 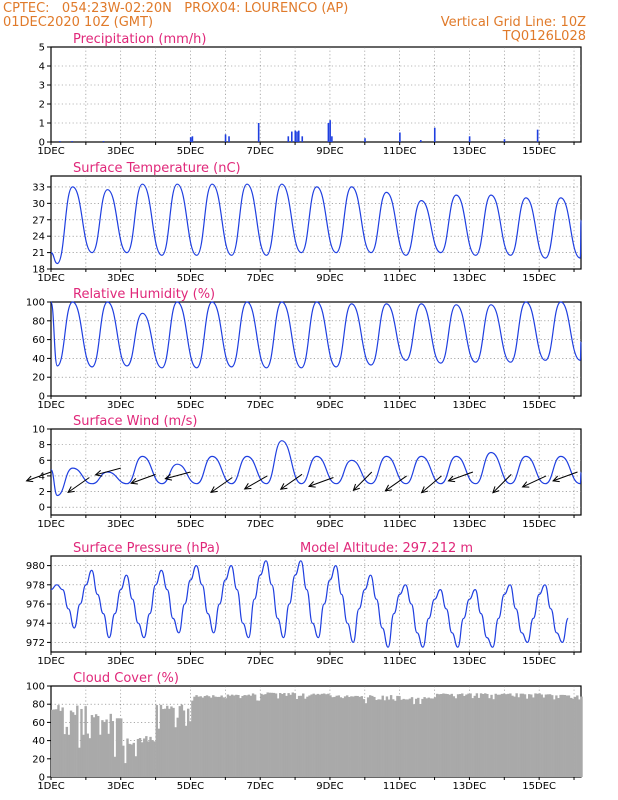 What do you see at coordinates (260, 151) in the screenshot?
I see `x-tick-label: 7DEC` at bounding box center [260, 151].